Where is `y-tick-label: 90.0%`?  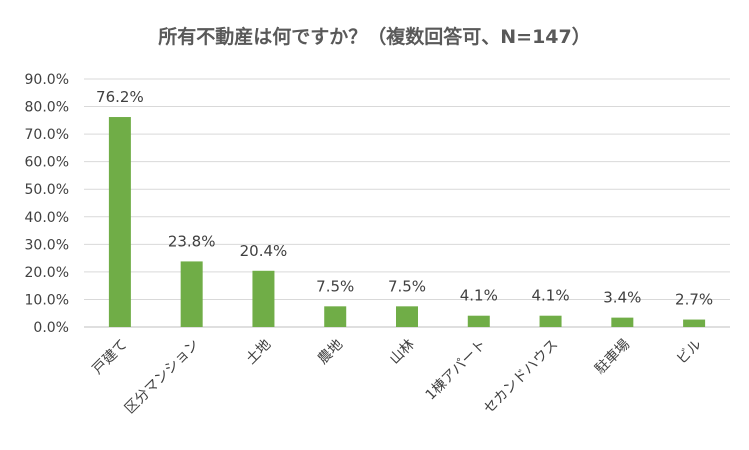 y-tick-label: 90.0% is located at coordinates (47, 80).